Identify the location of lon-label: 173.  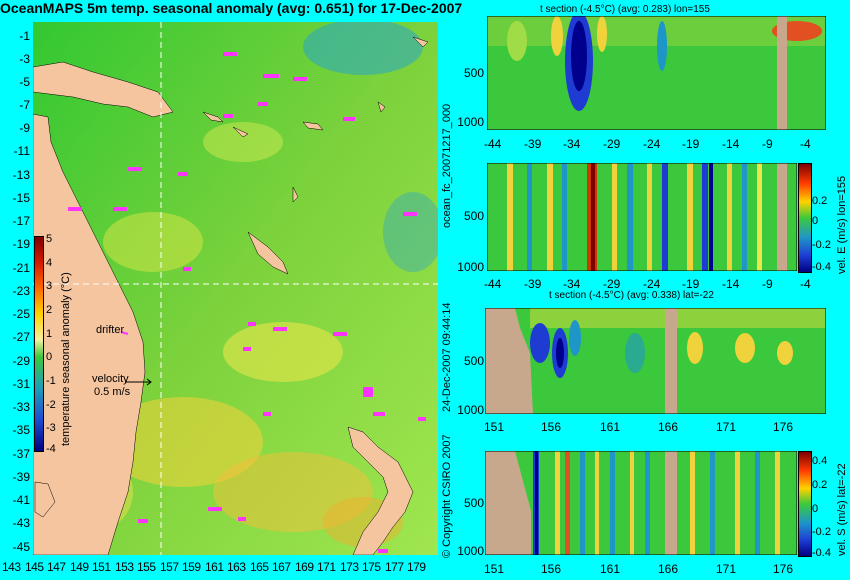
(349, 567).